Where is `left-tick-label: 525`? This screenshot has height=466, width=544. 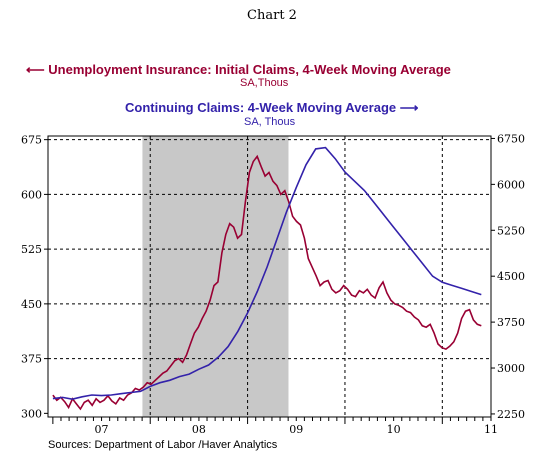
left-tick-label: 525 is located at coordinates (31, 249).